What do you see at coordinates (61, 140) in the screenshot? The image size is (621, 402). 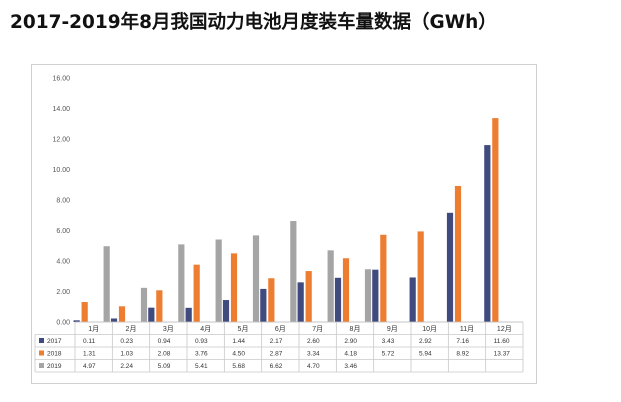 I see `y-tick-label: 12.00` at bounding box center [61, 140].